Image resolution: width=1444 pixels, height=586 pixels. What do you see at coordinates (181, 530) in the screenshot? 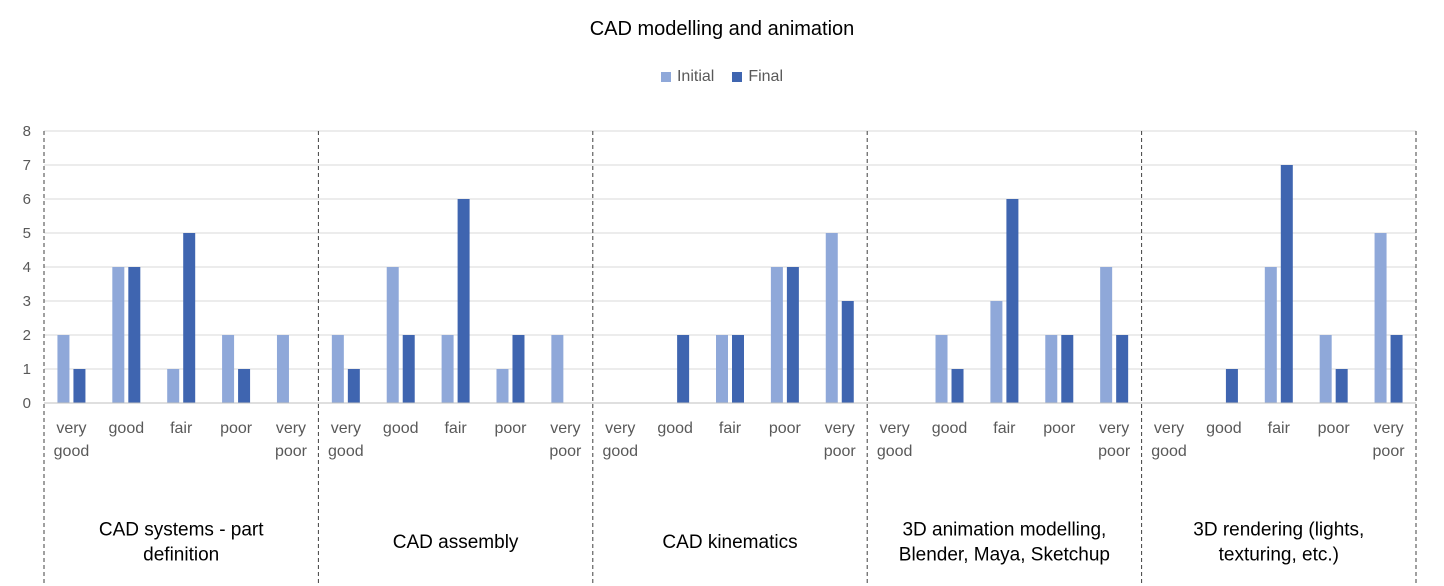
I see `group-label: CAD systems - part` at bounding box center [181, 530].